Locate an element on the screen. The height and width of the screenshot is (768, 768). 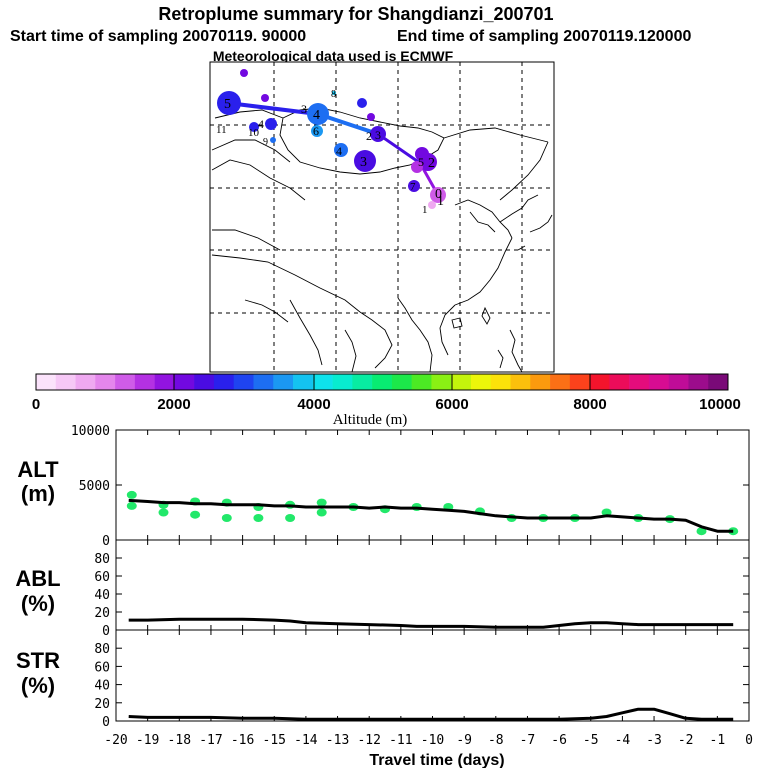
cluster-6-circle is located at coordinates (317, 131).